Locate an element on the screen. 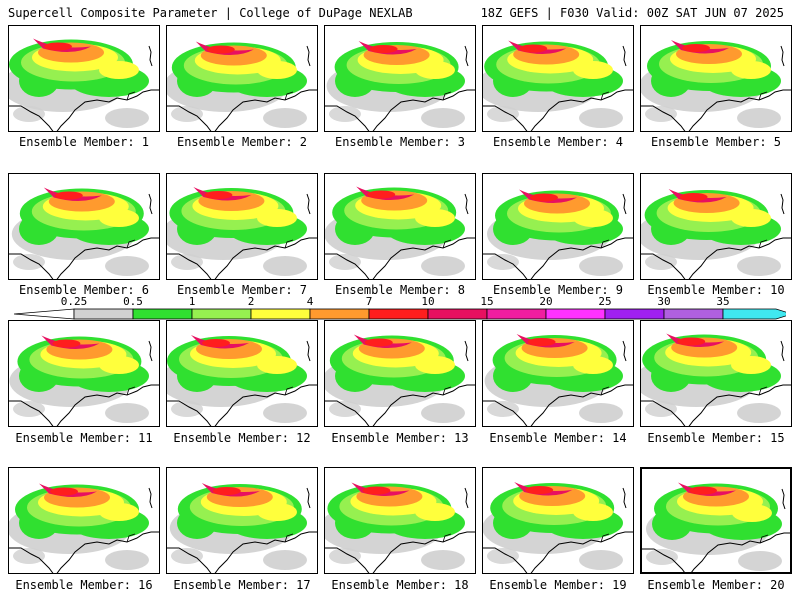  ensemble-member-label: Ensemble Member: 4 is located at coordinates (558, 142).